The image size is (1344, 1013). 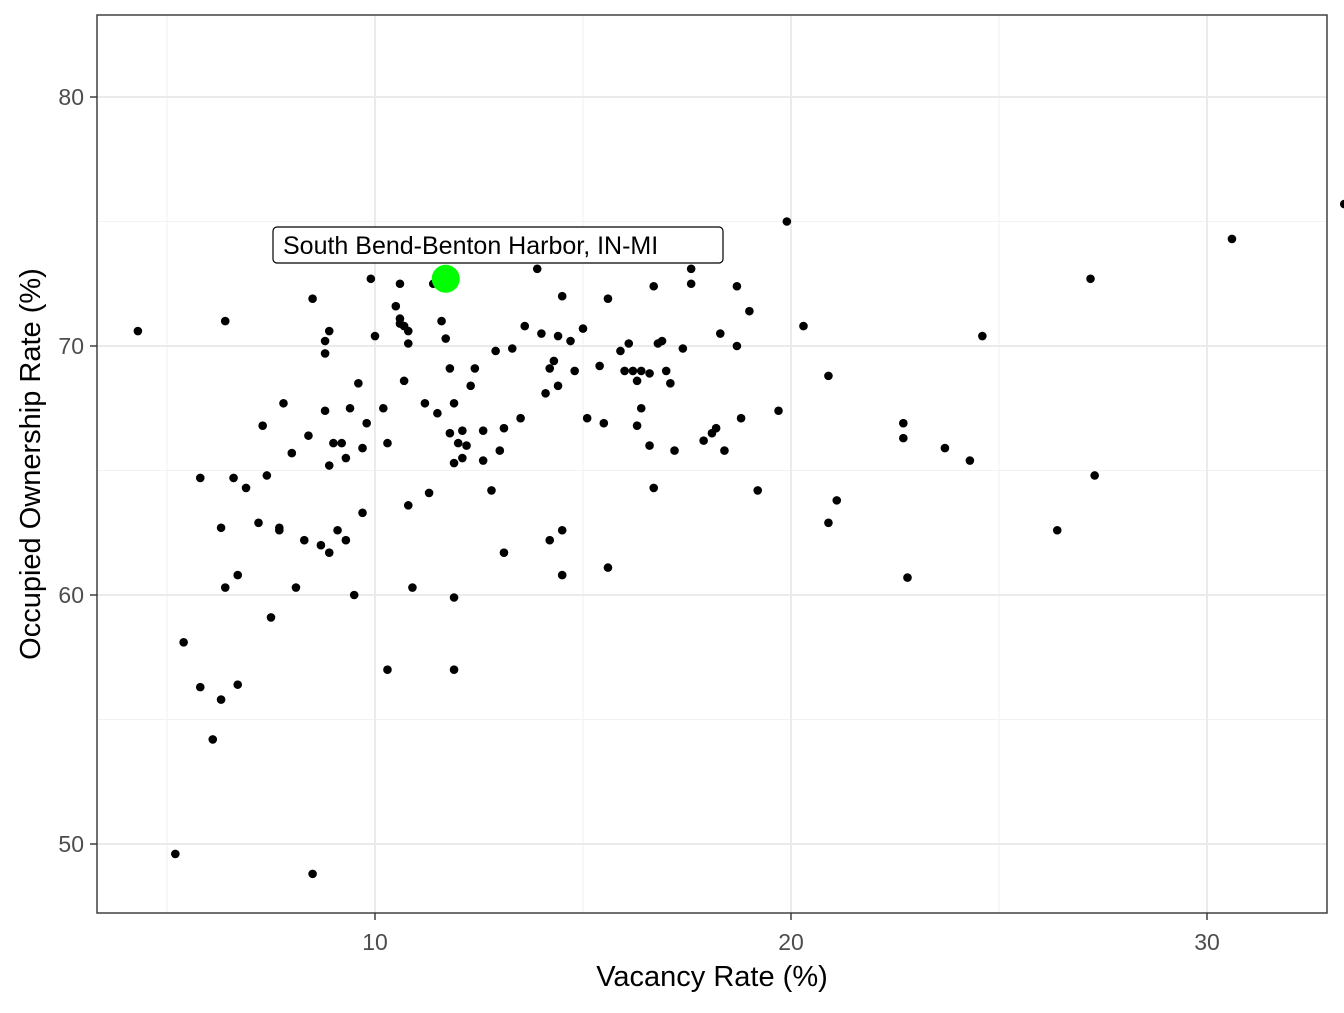 What do you see at coordinates (1207, 942) in the screenshot?
I see `x-tick-label: 30` at bounding box center [1207, 942].